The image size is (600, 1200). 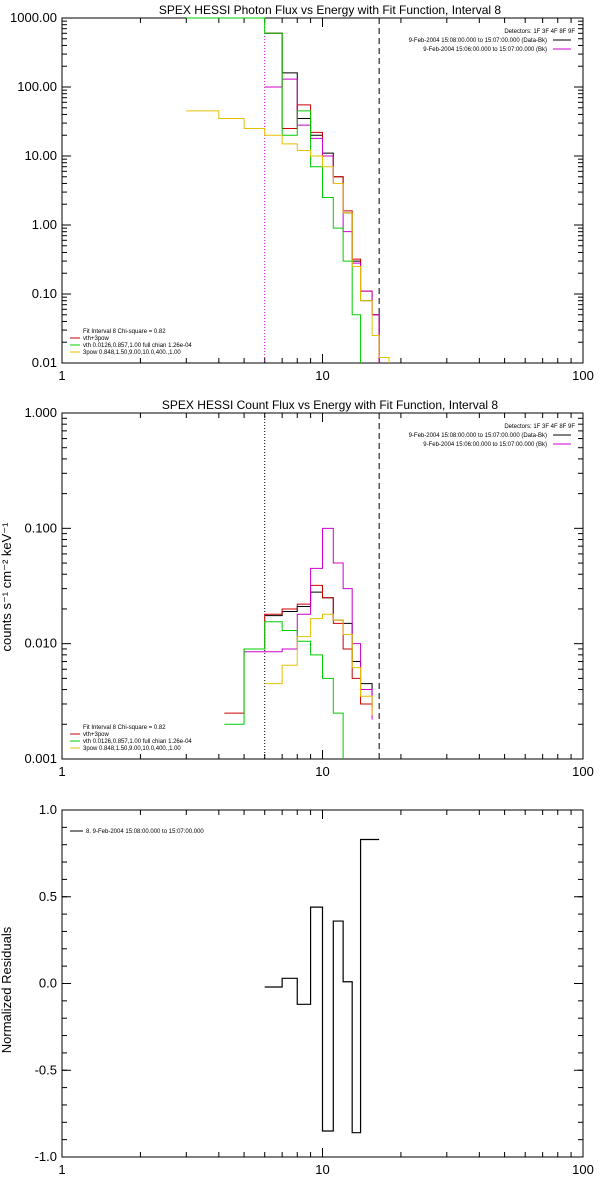 I want to click on y-tick-label: 100.00, so click(x=37, y=86).